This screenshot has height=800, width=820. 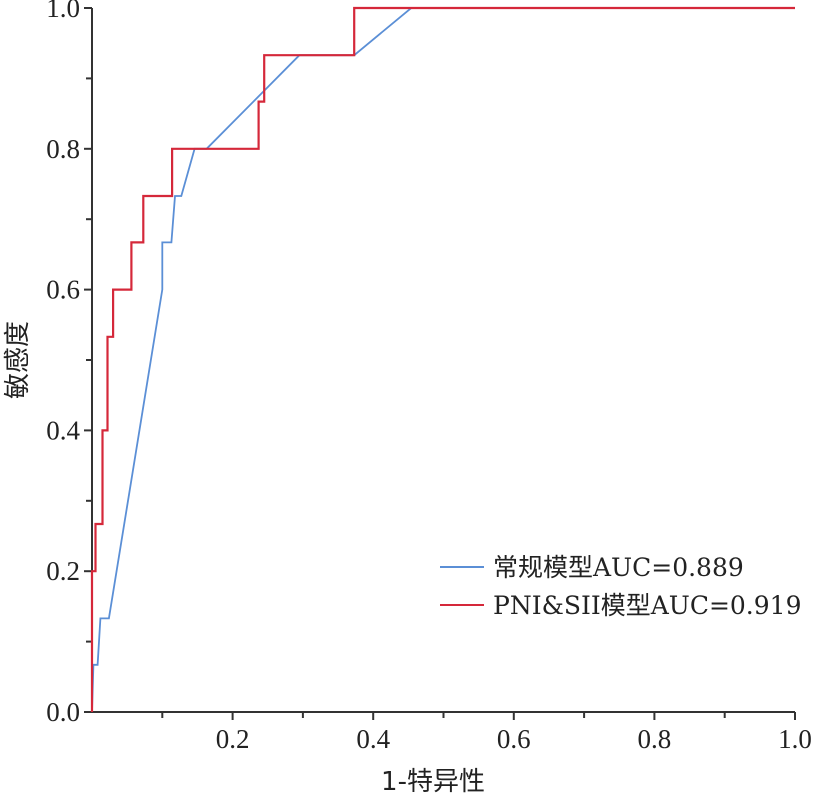 What do you see at coordinates (647, 605) in the screenshot?
I see `legend-entry: PNI&SII模型AUC=0.919` at bounding box center [647, 605].